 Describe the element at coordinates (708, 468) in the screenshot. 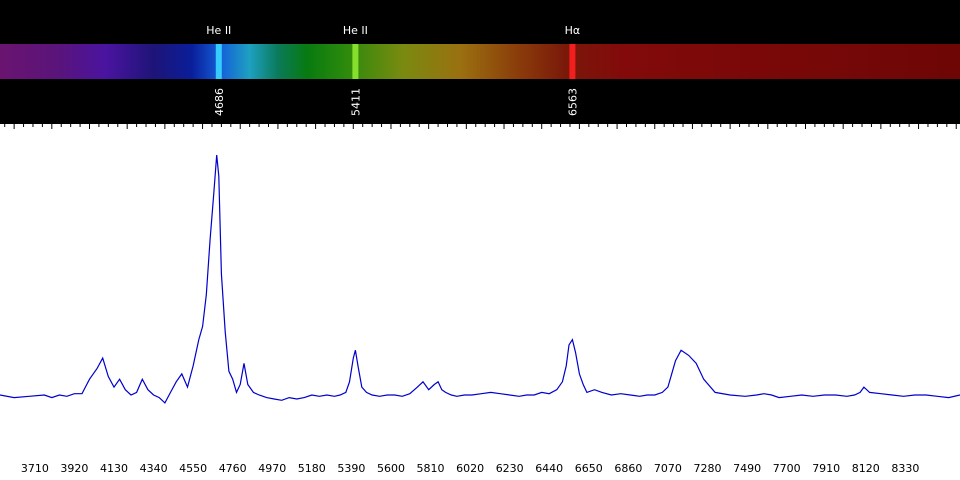

I see `x-tick-label: 7280` at that location.